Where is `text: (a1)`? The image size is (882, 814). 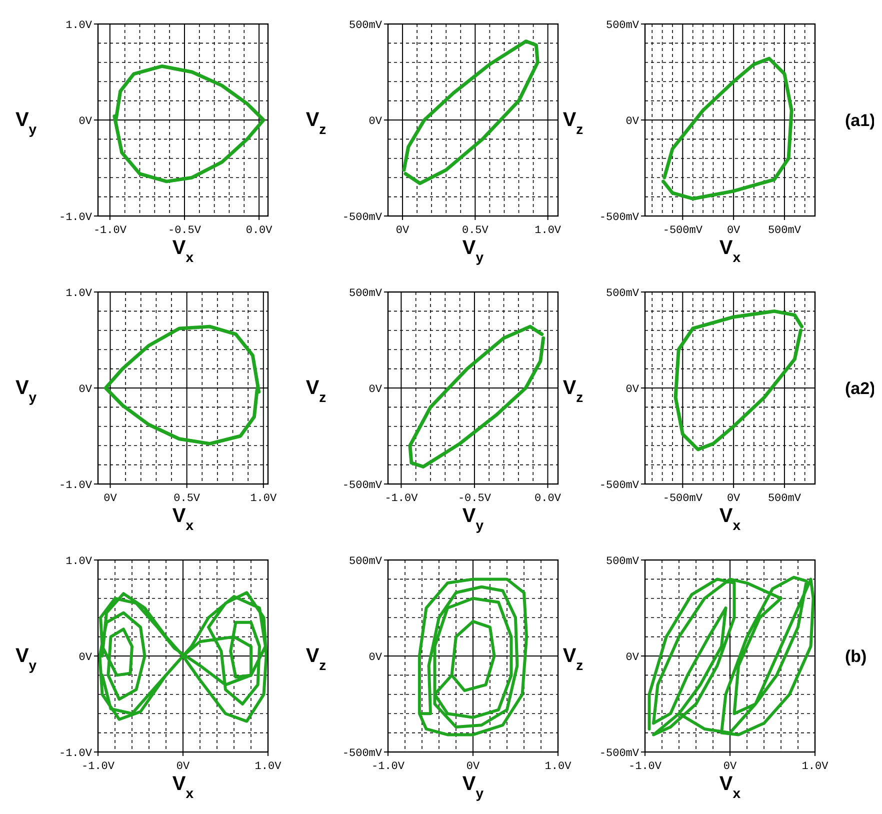 text: (a1) is located at coordinates (860, 120).